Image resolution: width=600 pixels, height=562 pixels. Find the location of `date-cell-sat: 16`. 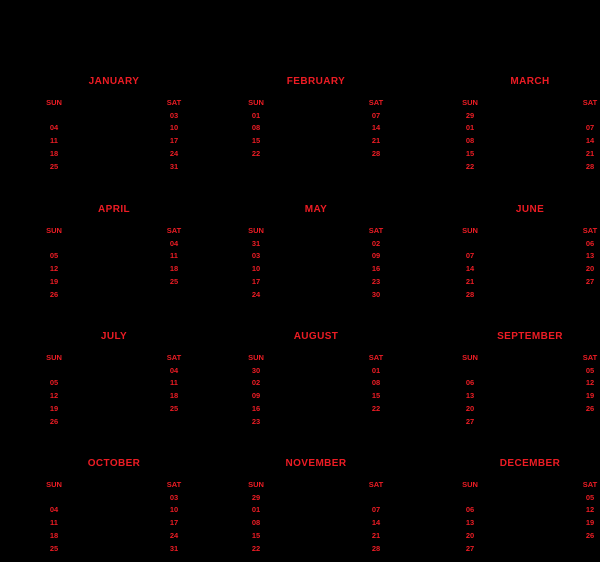

date-cell-sat: 16 is located at coordinates (376, 269).